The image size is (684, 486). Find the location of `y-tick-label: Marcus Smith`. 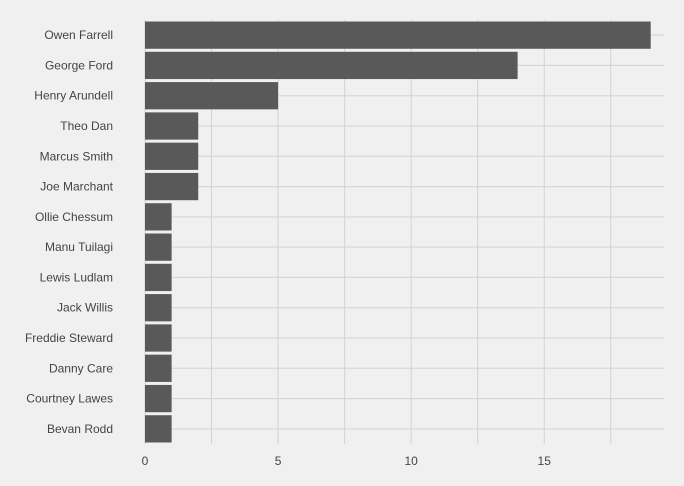

y-tick-label: Marcus Smith is located at coordinates (76, 156).